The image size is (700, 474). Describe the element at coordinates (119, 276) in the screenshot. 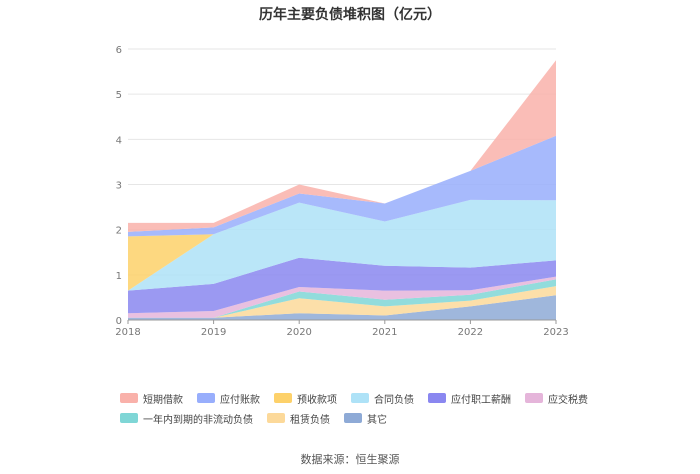

I see `y-tick-label: 1` at that location.